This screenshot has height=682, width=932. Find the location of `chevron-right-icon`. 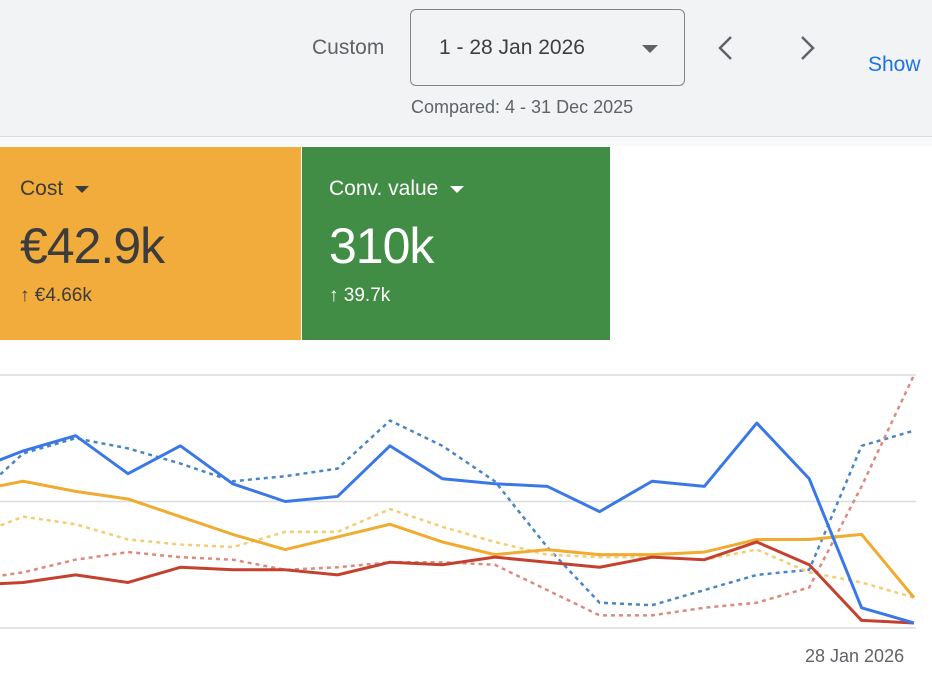

chevron-right-icon is located at coordinates (808, 48).